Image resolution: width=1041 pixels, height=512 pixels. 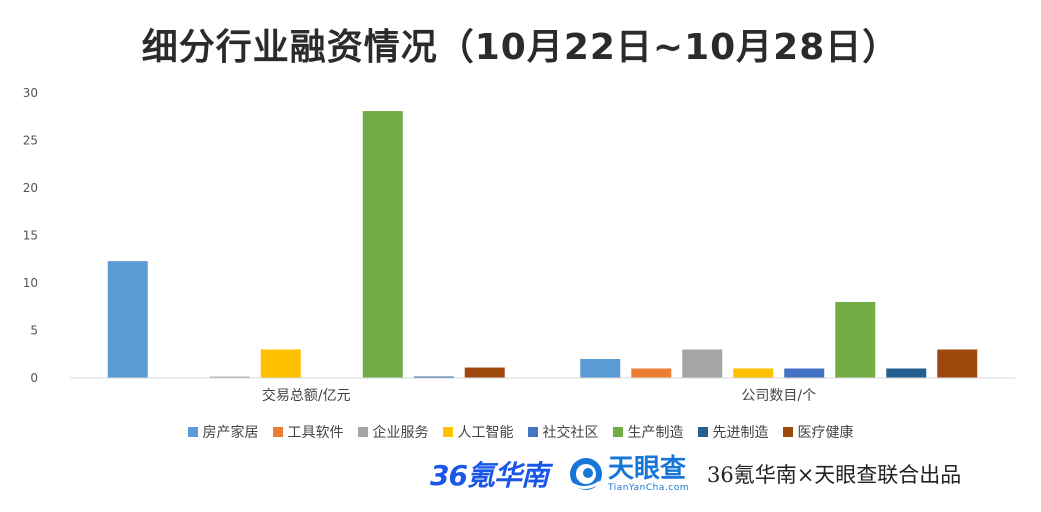 What do you see at coordinates (489, 475) in the screenshot?
I see `36kr-logo: 36氪华南` at bounding box center [489, 475].